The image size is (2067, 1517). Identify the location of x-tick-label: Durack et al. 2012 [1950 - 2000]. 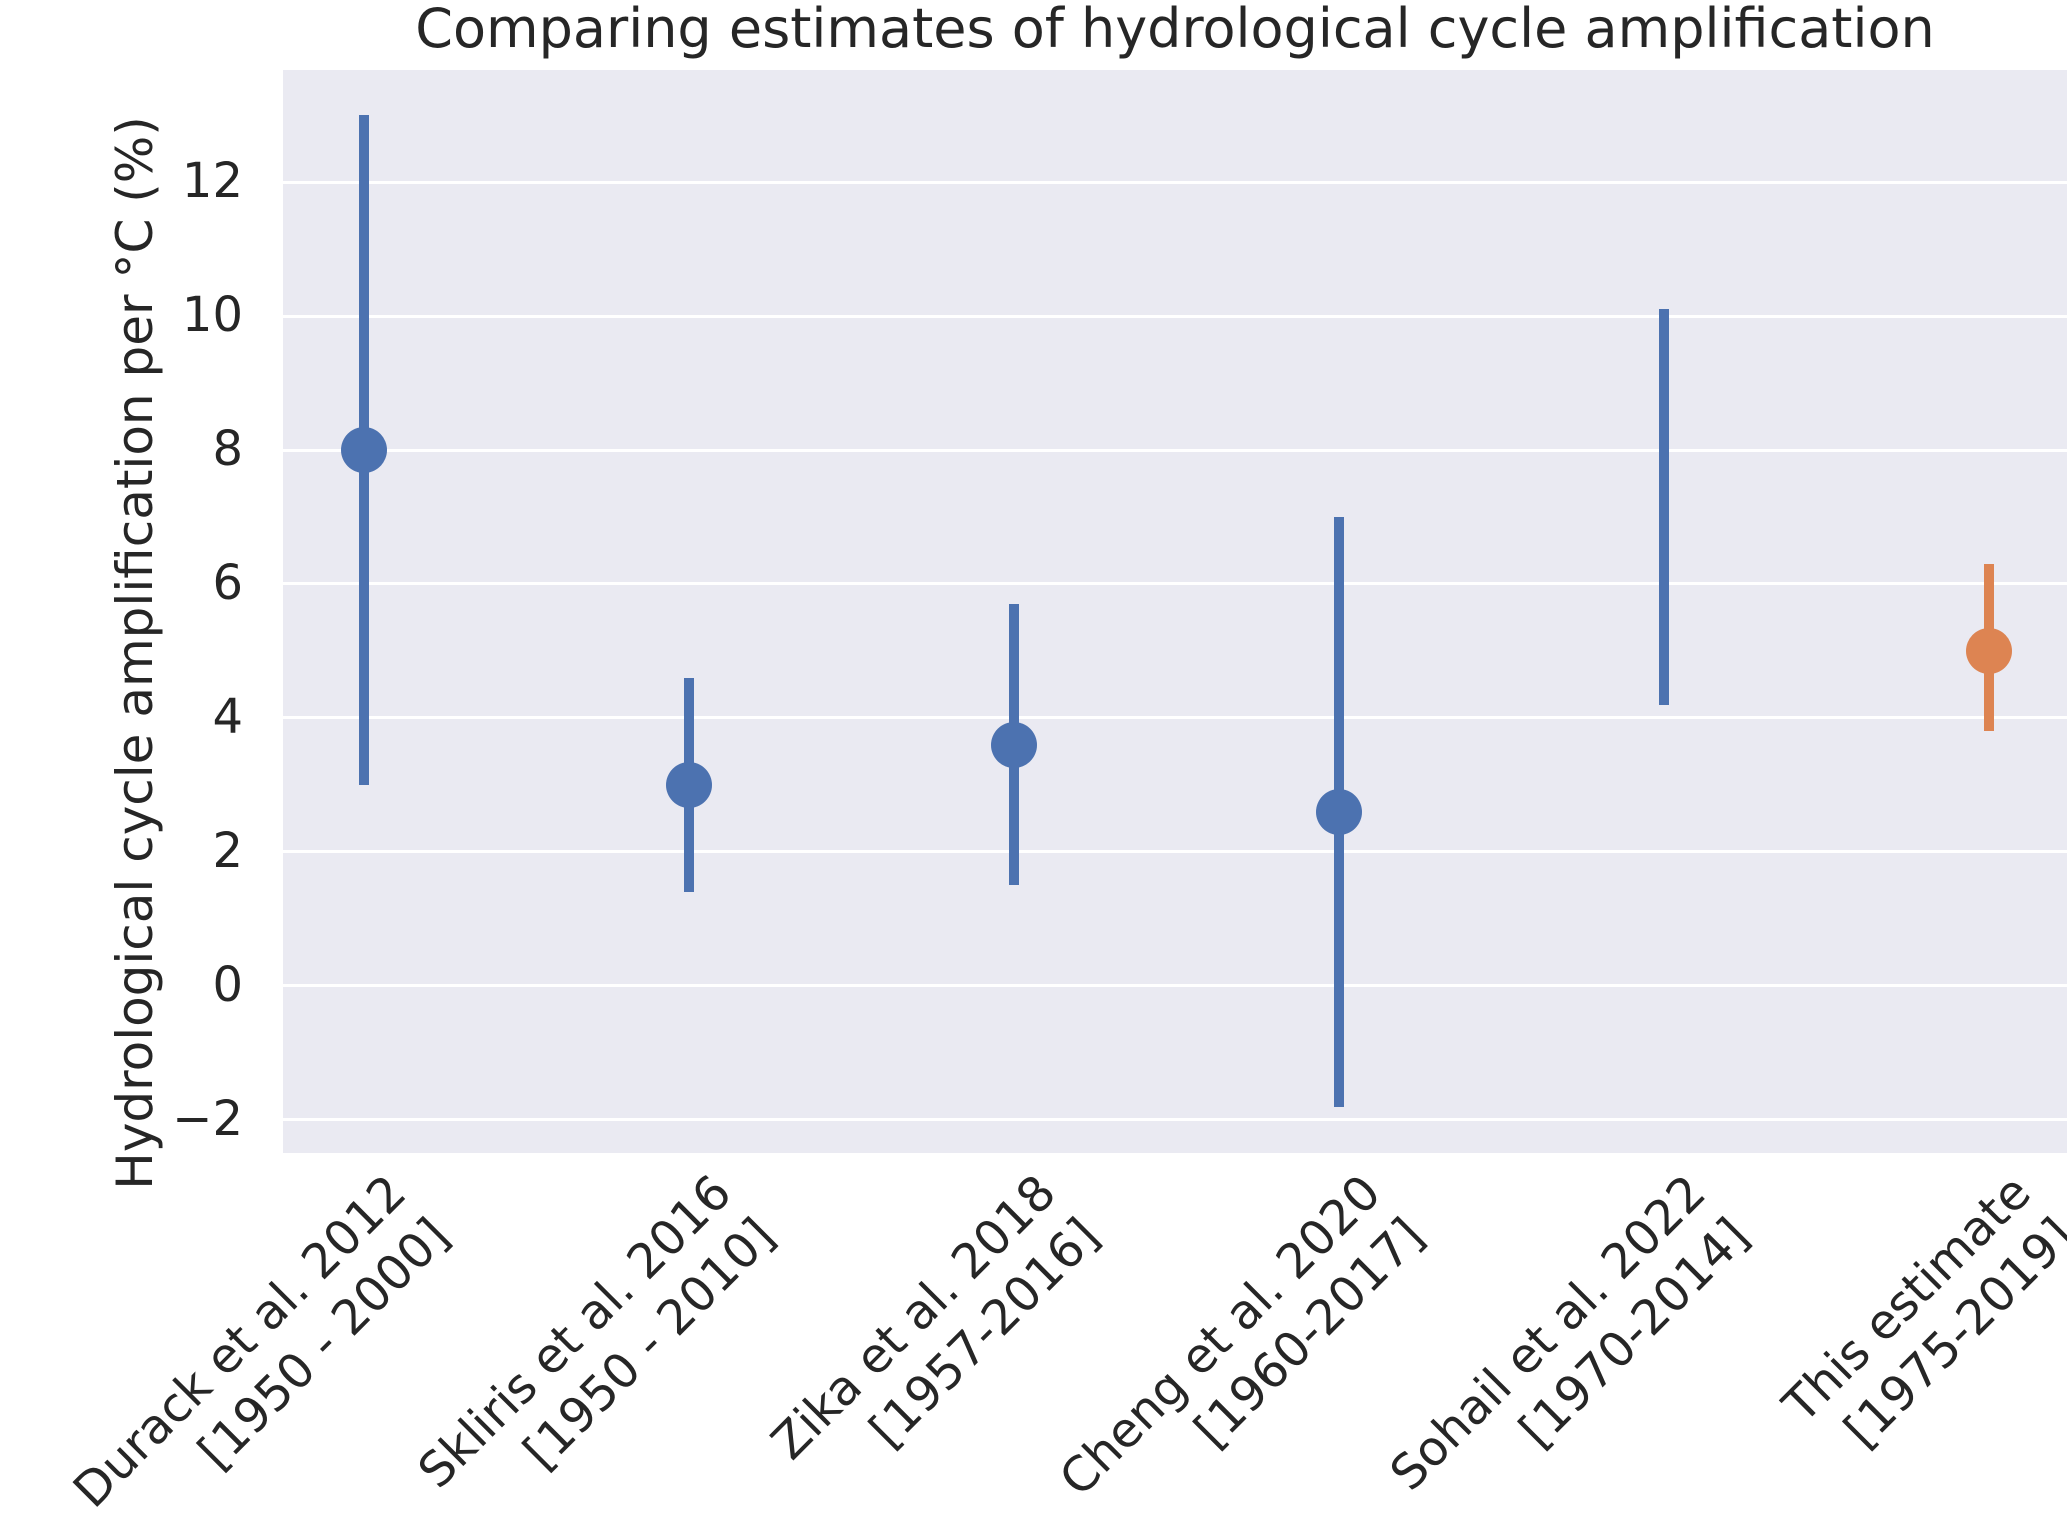
(261, 1340).